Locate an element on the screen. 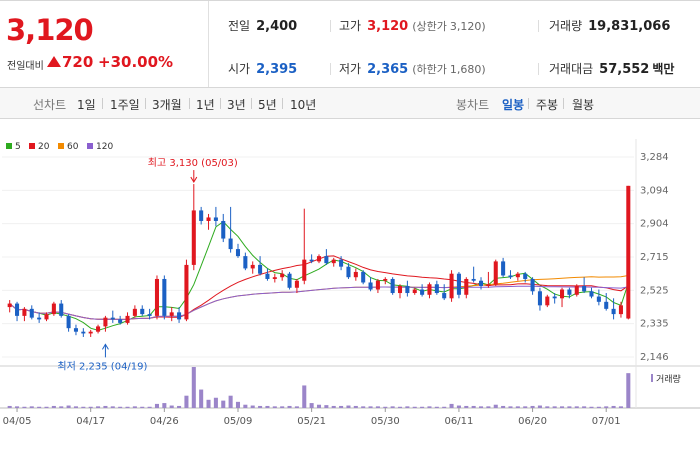 This screenshot has width=700, height=450. upper-limit-label: (상한가 is located at coordinates (429, 26).